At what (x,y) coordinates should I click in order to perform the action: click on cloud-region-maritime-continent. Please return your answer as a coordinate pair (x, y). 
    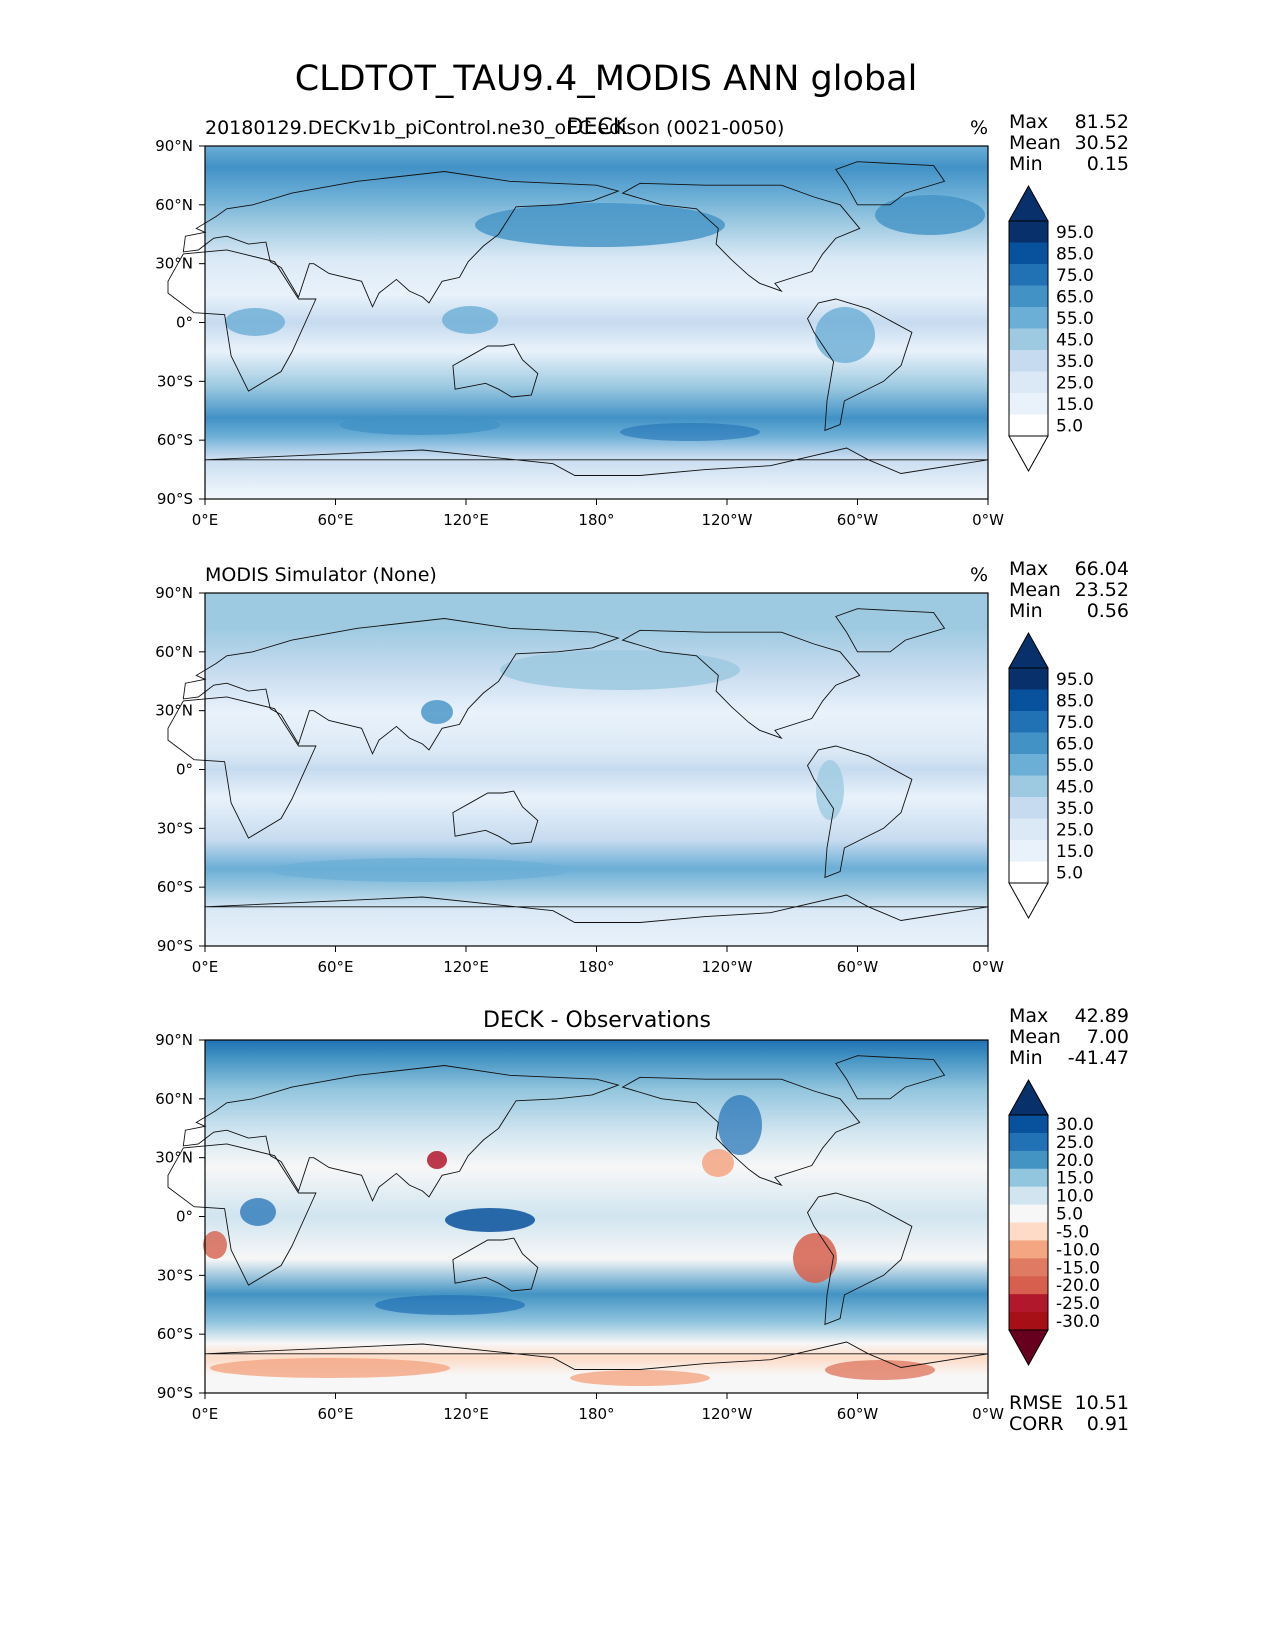
    Looking at the image, I should click on (470, 320).